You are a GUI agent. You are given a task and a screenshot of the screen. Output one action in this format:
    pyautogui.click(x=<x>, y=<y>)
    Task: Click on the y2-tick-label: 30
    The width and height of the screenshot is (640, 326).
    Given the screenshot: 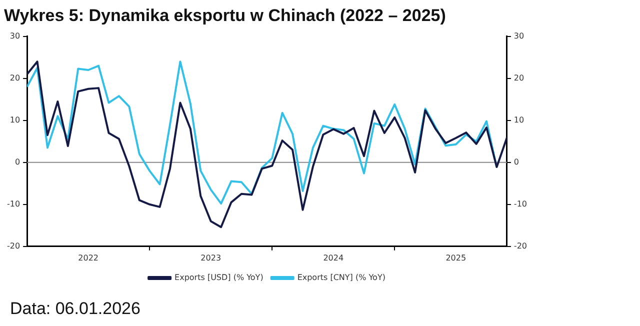 What is the action you would take?
    pyautogui.click(x=519, y=35)
    